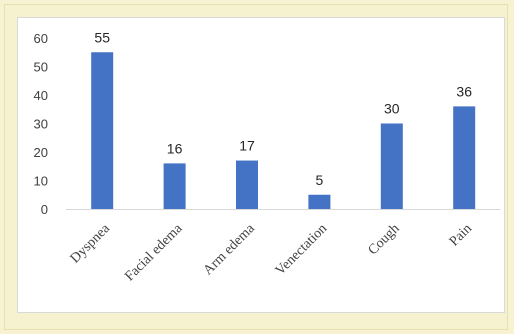 The width and height of the screenshot is (514, 334). What do you see at coordinates (230, 250) in the screenshot?
I see `category-label: Arm edema` at bounding box center [230, 250].